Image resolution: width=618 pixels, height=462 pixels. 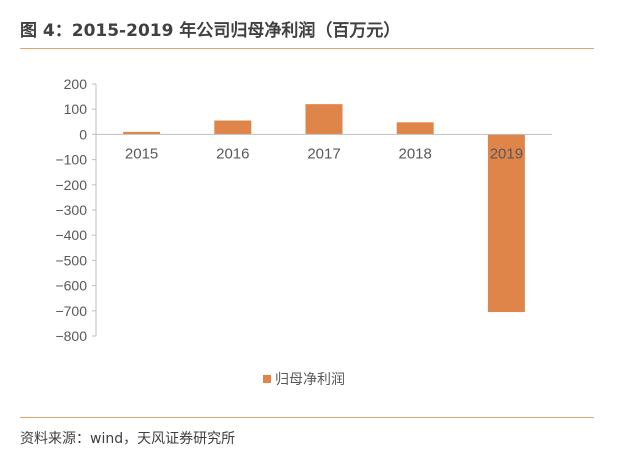 What do you see at coordinates (71, 336) in the screenshot?
I see `y-tick-label: −800` at bounding box center [71, 336].